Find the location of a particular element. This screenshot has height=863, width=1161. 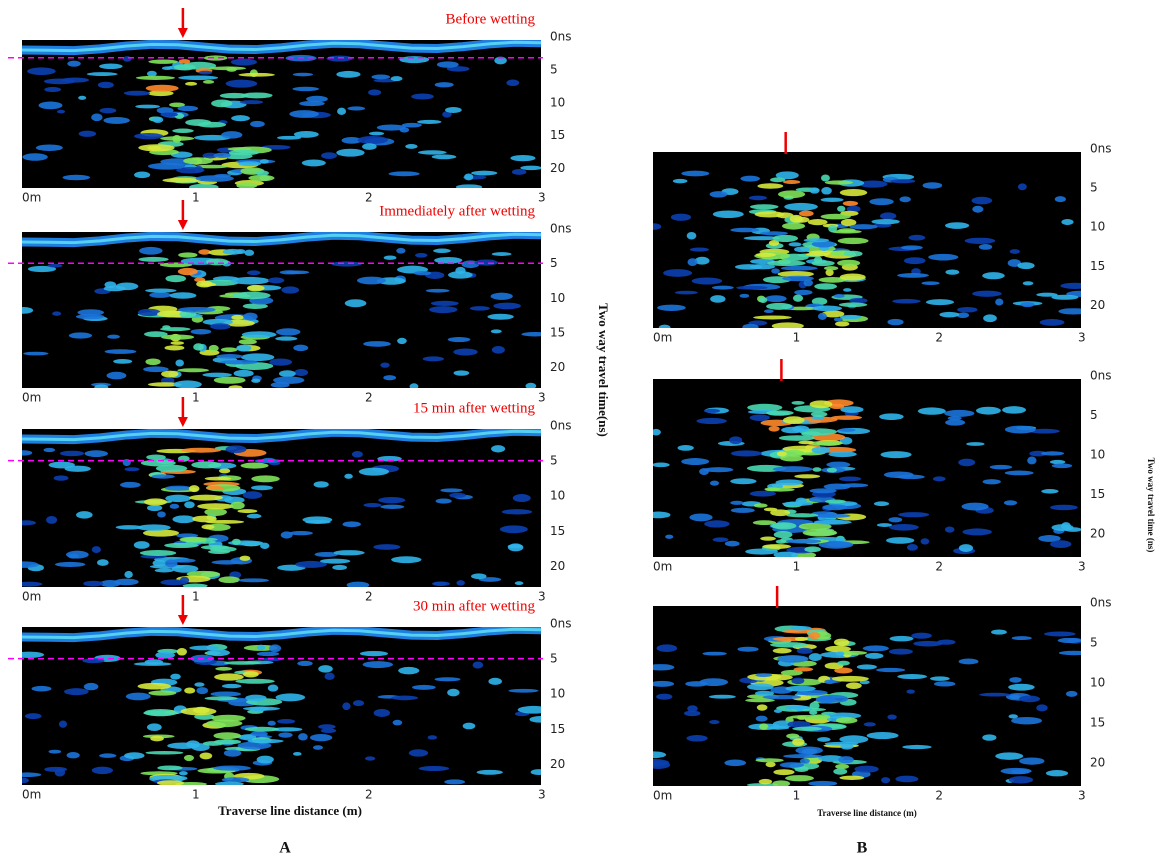

y-tick-label: 5 is located at coordinates (554, 659).